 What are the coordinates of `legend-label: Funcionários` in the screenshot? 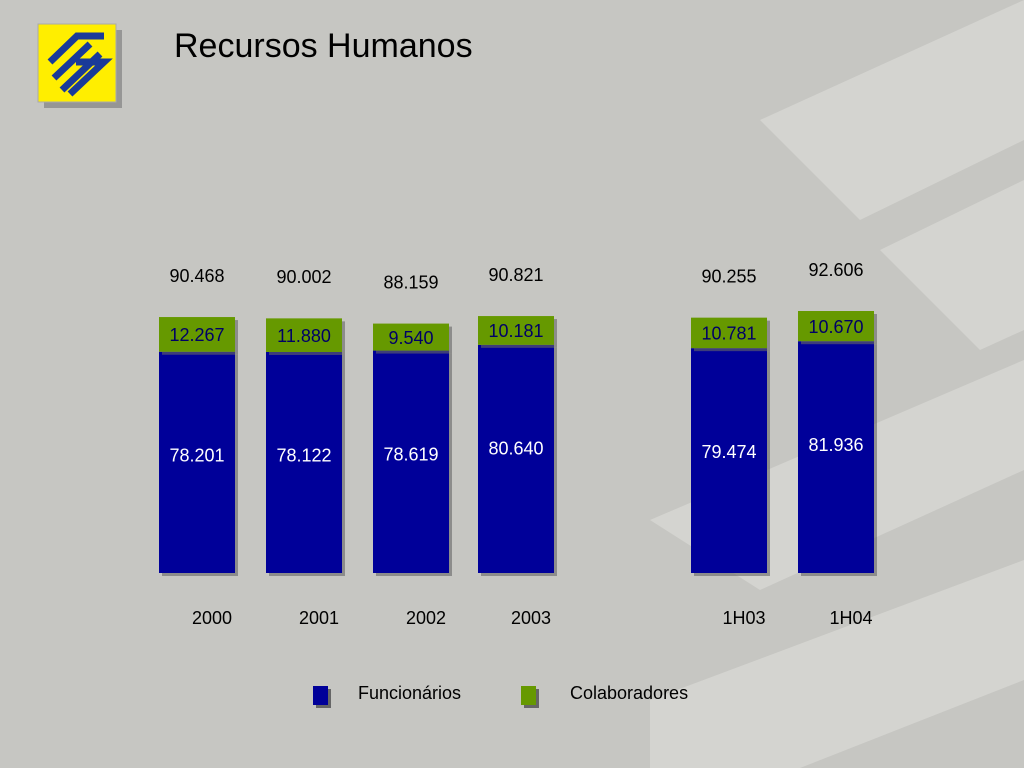 It's located at (409, 693).